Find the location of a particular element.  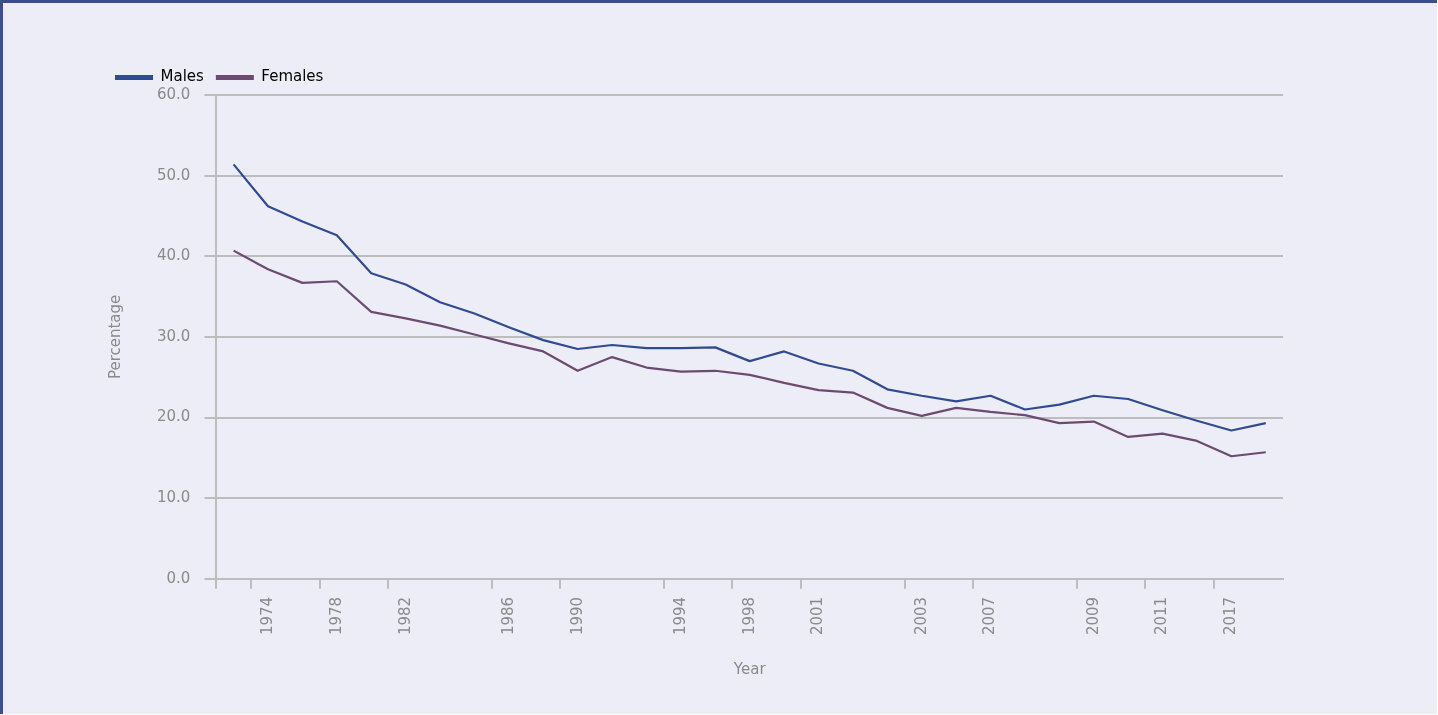

x-tick-label: 1978 is located at coordinates (335, 616).